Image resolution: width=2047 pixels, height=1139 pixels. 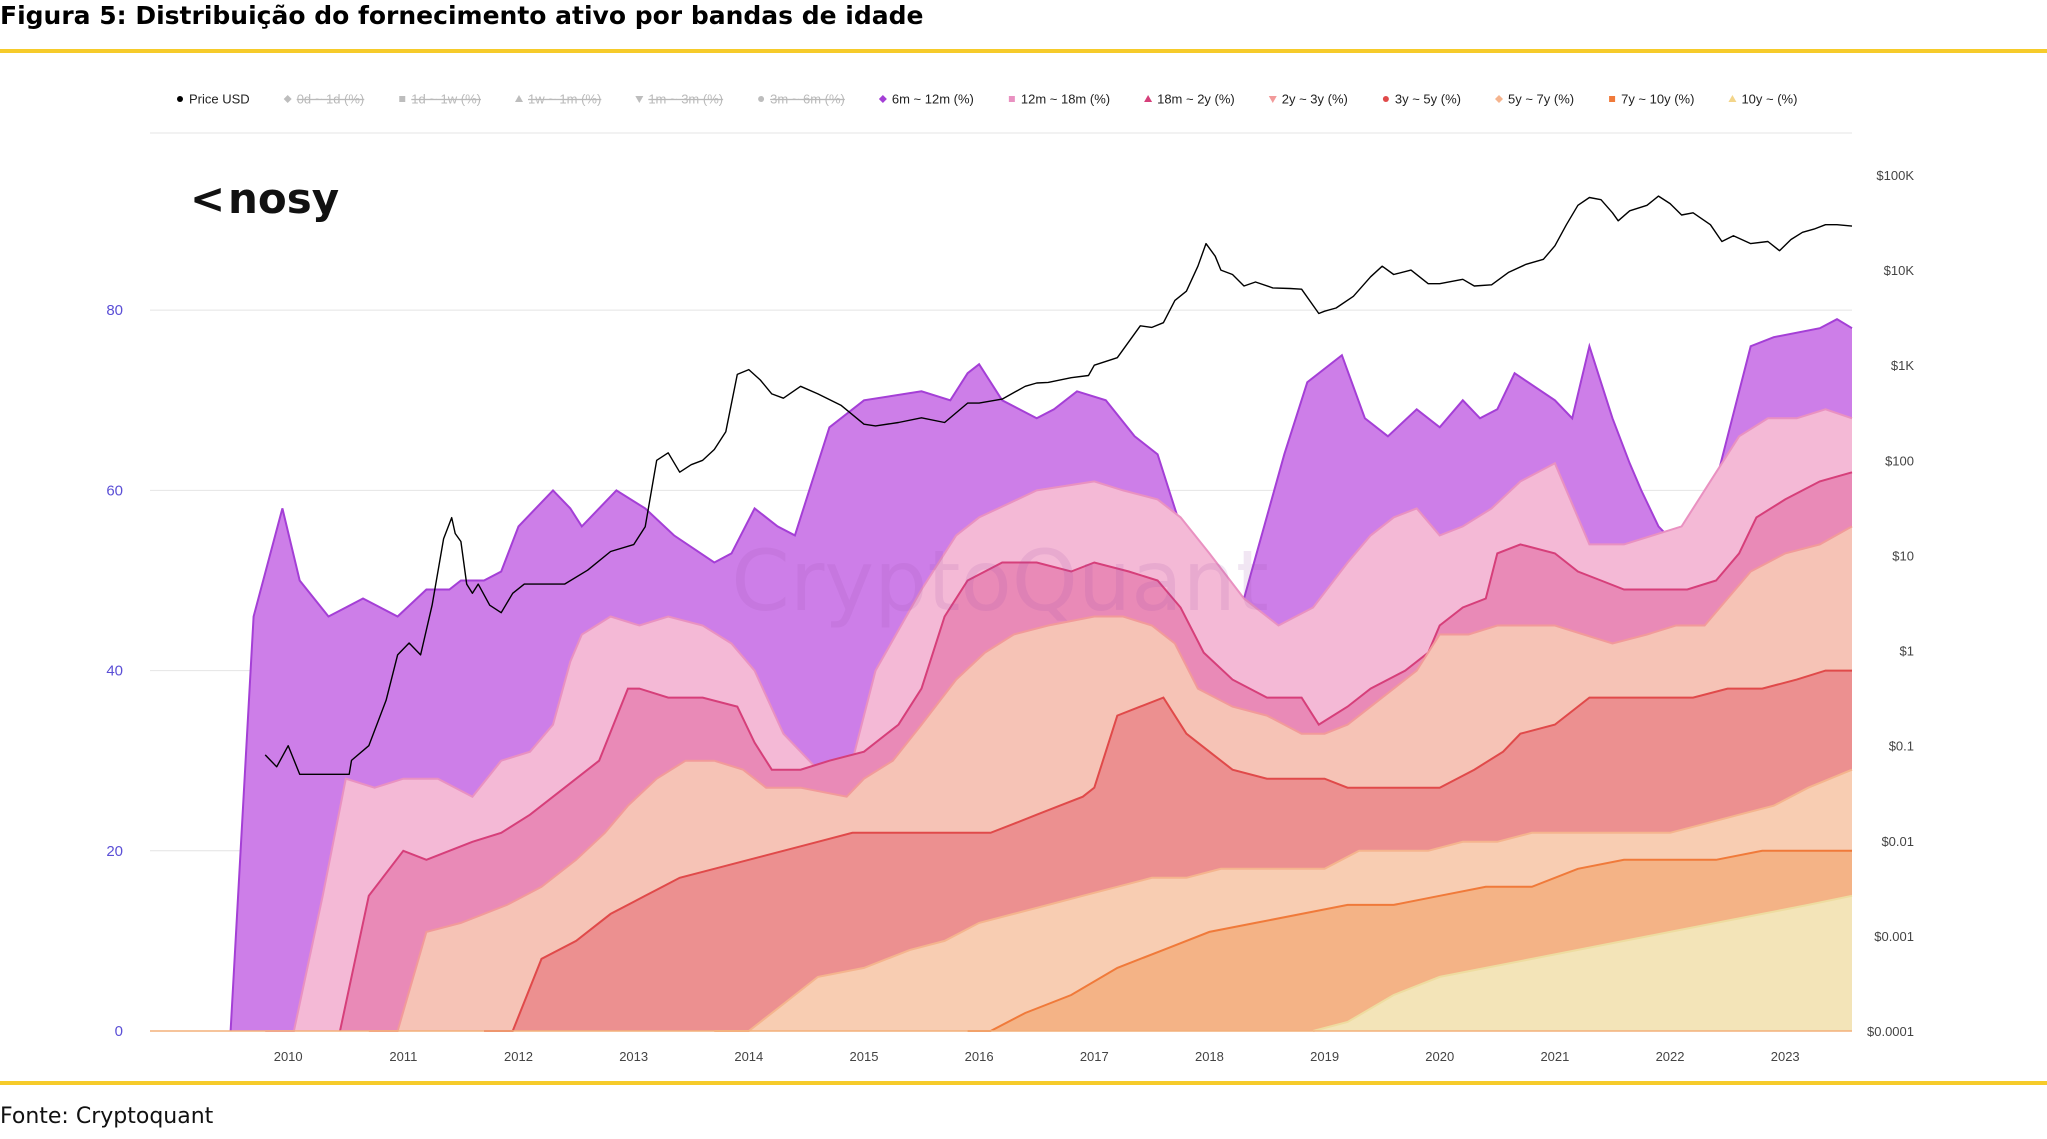 I want to click on legend-item-0d-1d: 0d ~ 1d (%), so click(x=324, y=99).